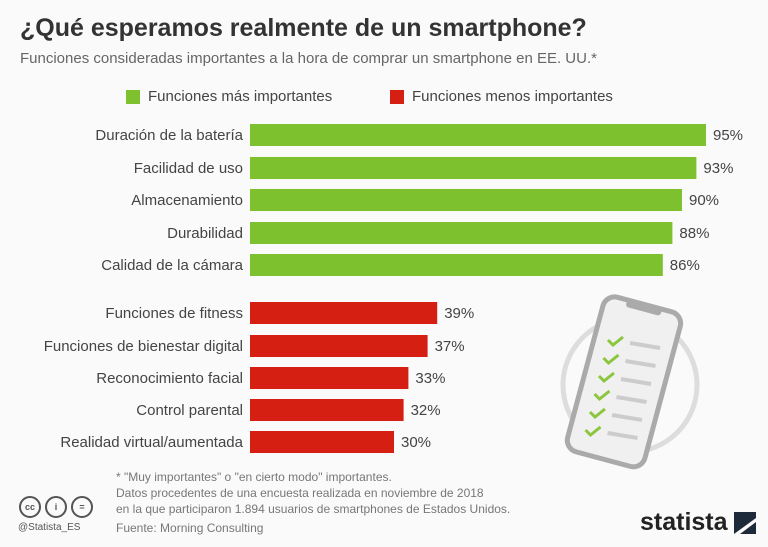  Describe the element at coordinates (426, 410) in the screenshot. I see `value-label: 32%` at that location.